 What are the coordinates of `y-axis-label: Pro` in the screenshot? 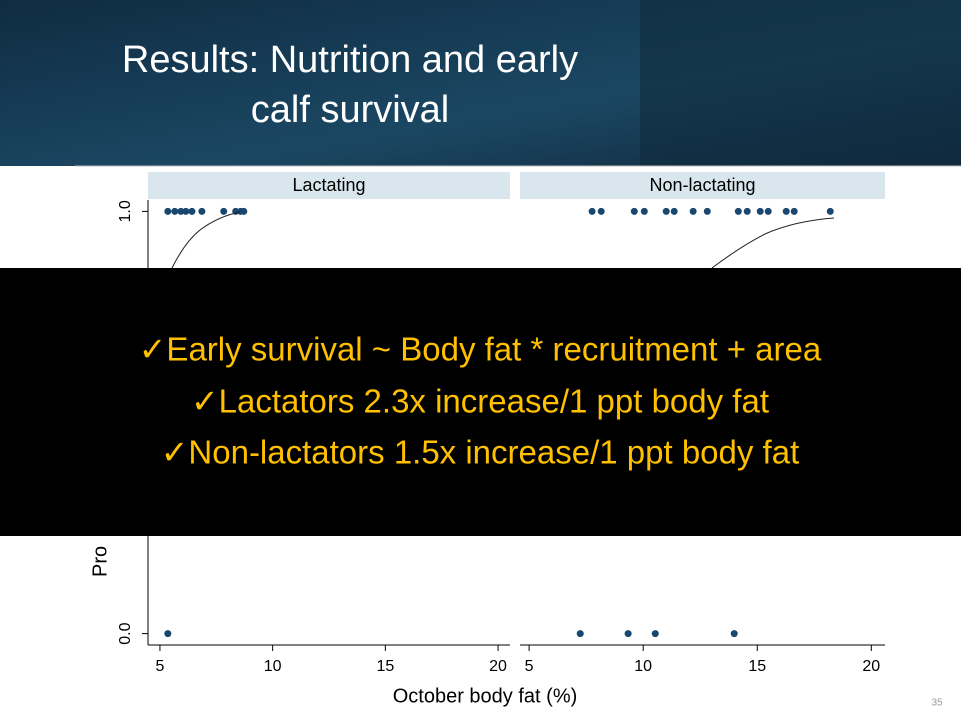 It's located at (100, 561).